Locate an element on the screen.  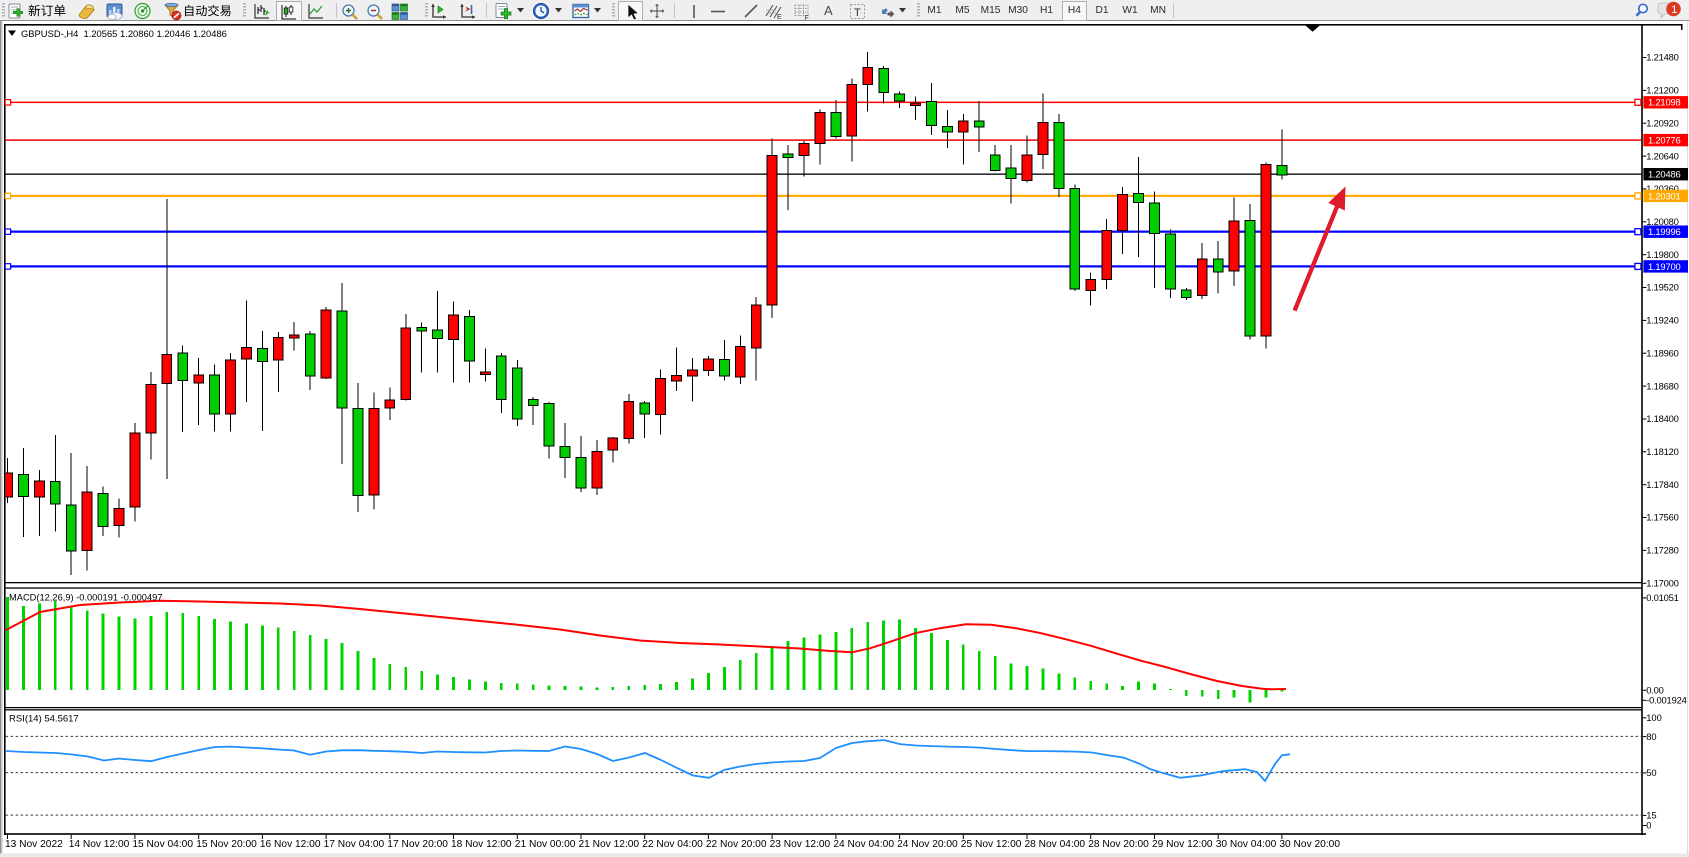
svg-text: 1.19520 is located at coordinates (1662, 287).